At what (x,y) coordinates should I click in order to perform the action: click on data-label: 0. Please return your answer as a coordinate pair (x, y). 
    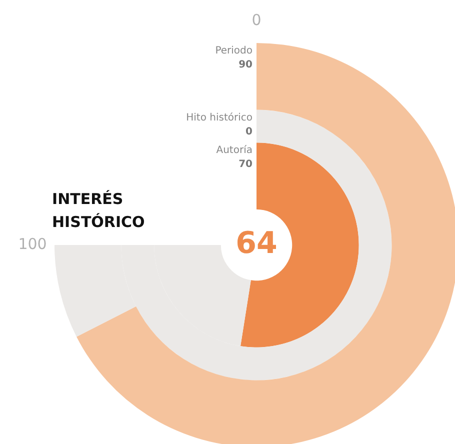
    Looking at the image, I should click on (249, 132).